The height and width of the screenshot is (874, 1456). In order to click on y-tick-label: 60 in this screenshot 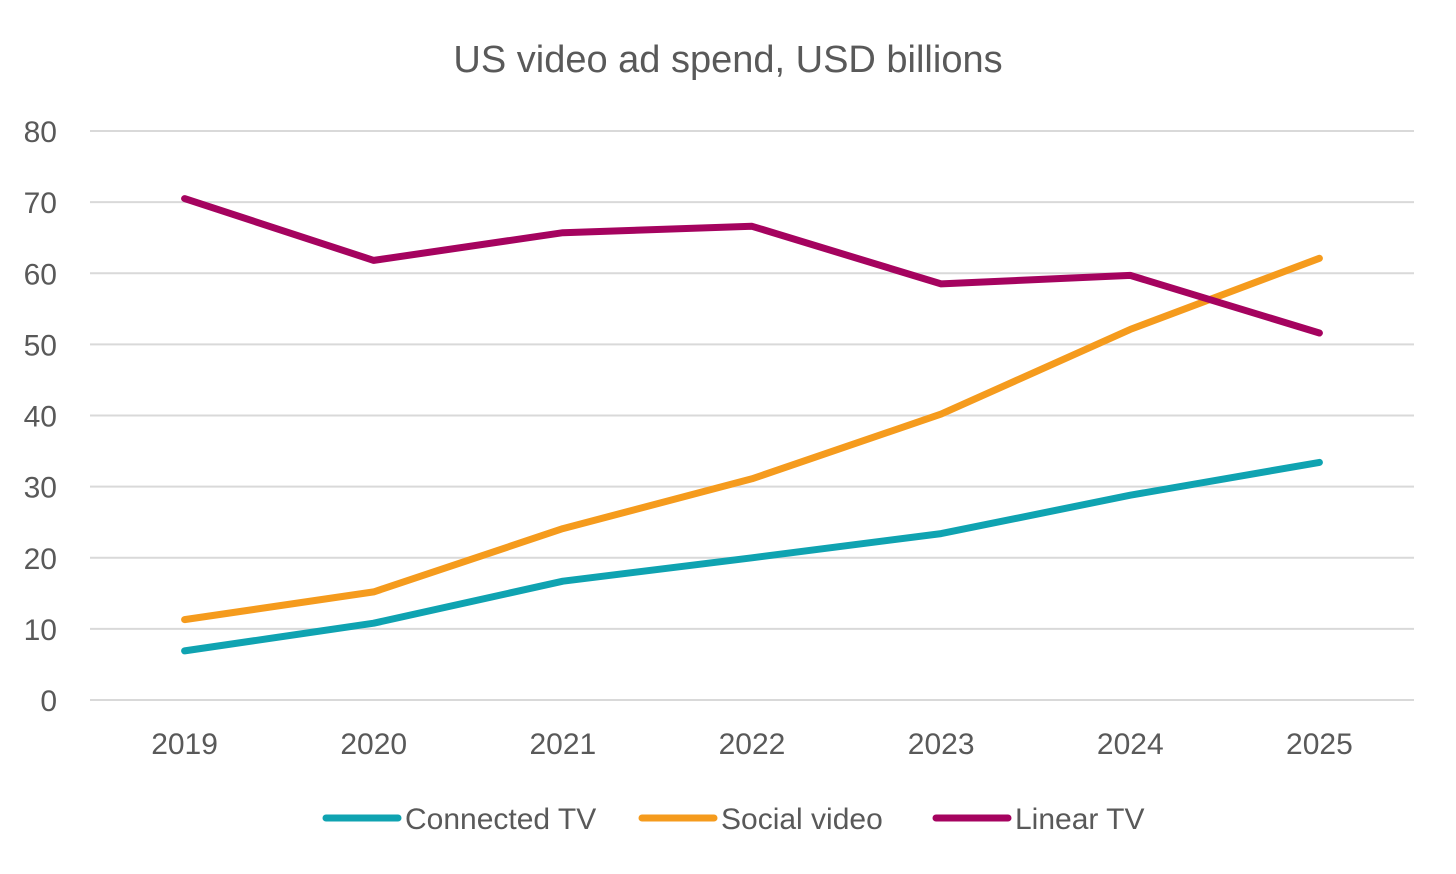, I will do `click(40, 274)`.